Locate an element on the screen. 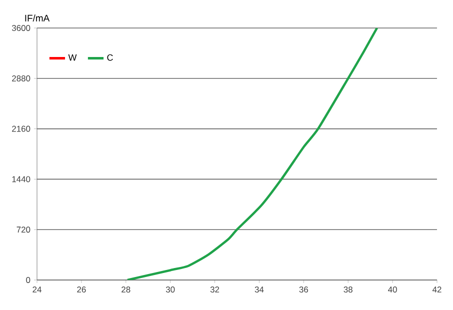 The width and height of the screenshot is (453, 310). y-tick-label: 0 is located at coordinates (28, 280).